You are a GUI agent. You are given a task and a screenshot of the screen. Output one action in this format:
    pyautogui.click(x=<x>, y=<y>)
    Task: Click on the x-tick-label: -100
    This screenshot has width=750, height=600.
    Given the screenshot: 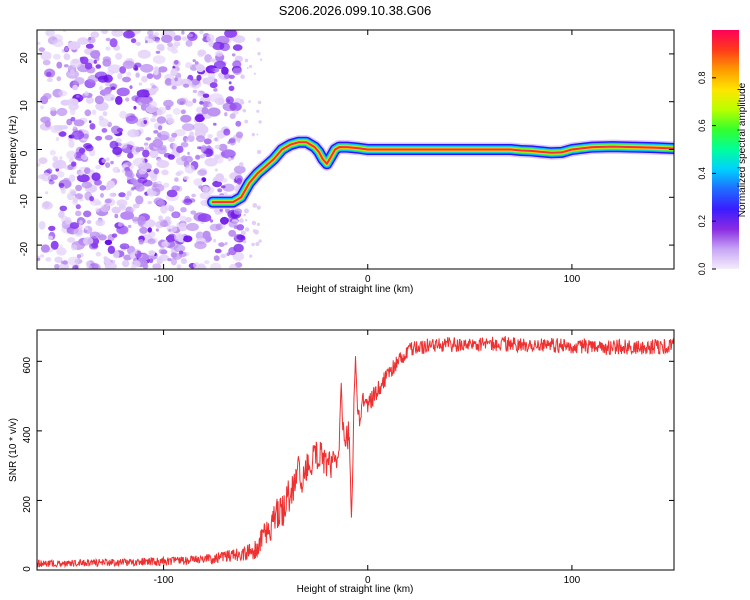 What is the action you would take?
    pyautogui.click(x=164, y=580)
    